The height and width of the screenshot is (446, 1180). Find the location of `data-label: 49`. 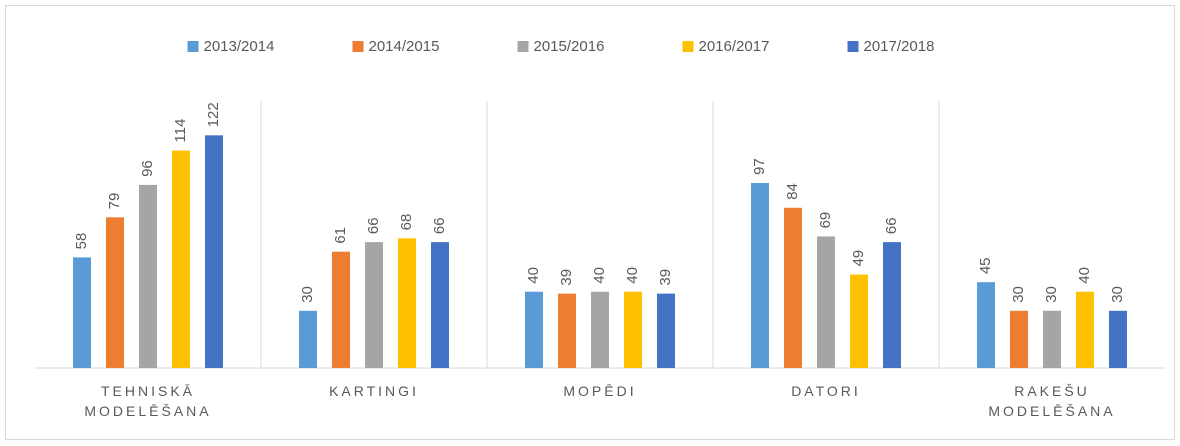

data-label: 49 is located at coordinates (858, 258).